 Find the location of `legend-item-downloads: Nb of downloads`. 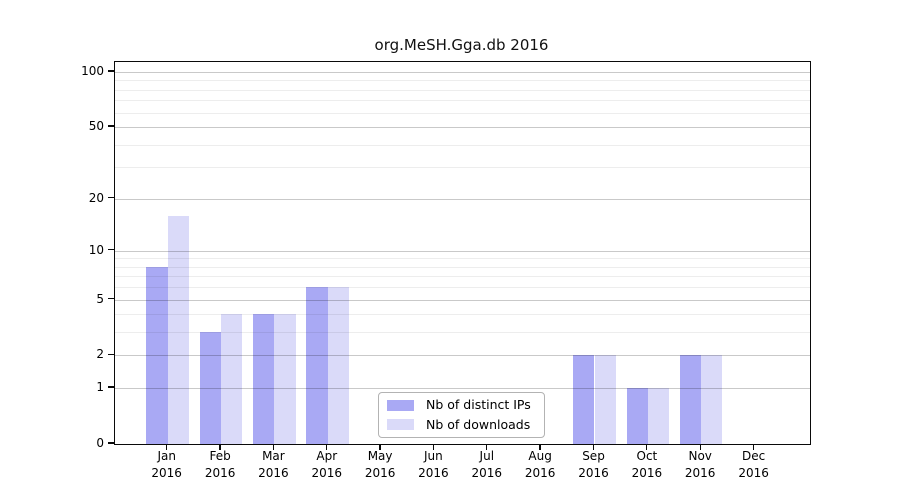

legend-item-downloads: Nb of downloads is located at coordinates (461, 425).